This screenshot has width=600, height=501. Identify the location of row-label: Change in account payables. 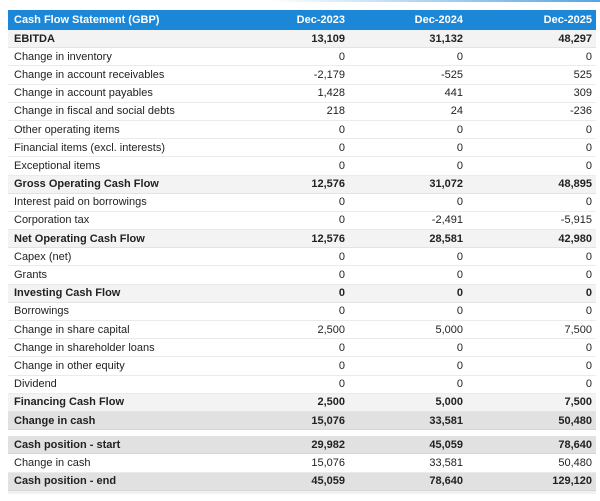
(83, 93).